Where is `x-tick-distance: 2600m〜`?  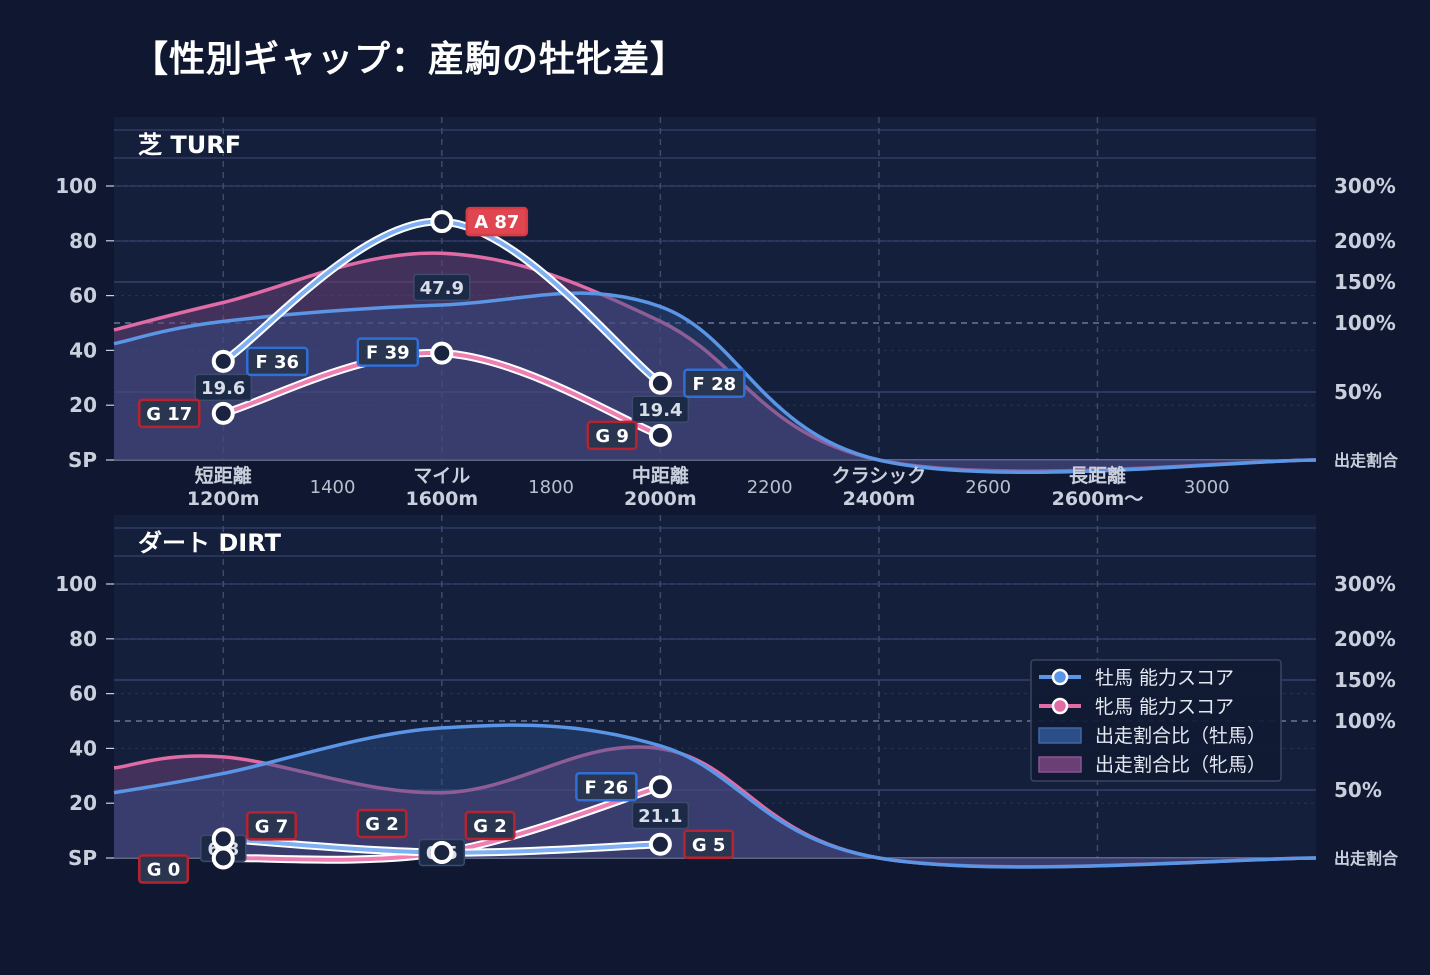
x-tick-distance: 2600m〜 is located at coordinates (1098, 499).